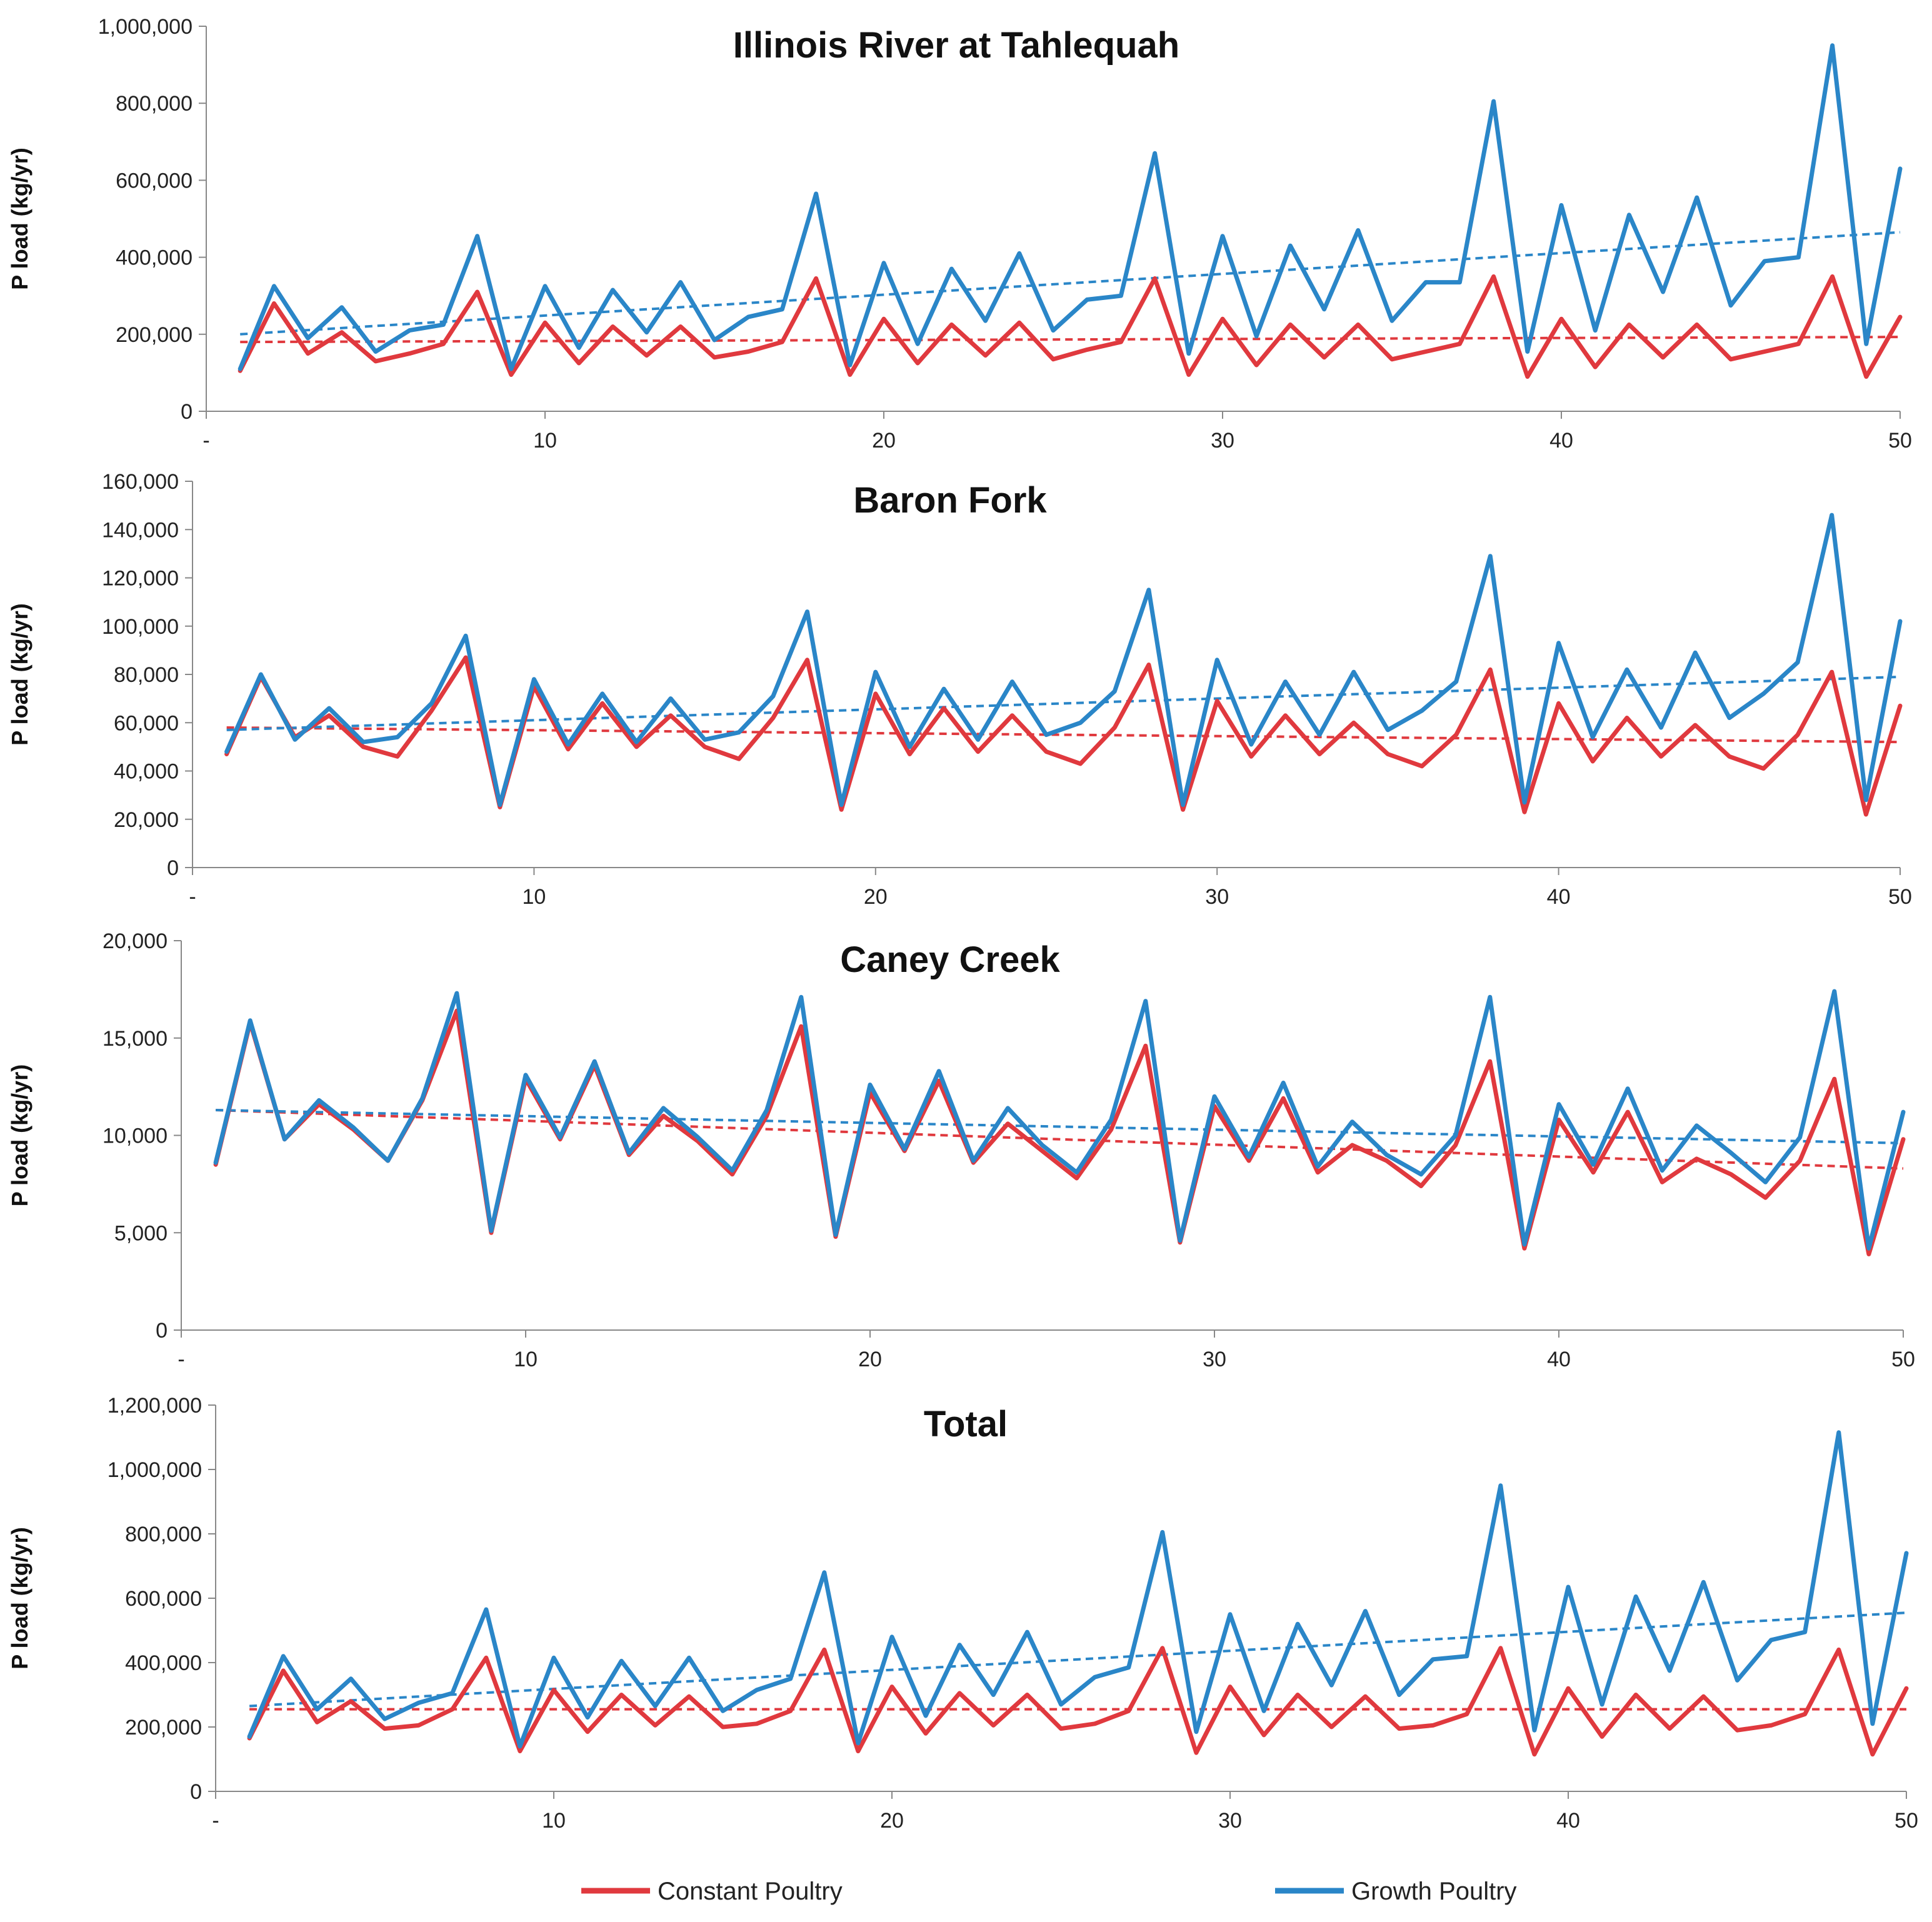 The height and width of the screenshot is (1922, 1932). Describe the element at coordinates (141, 1233) in the screenshot. I see `y-tick-label: 5,000` at that location.